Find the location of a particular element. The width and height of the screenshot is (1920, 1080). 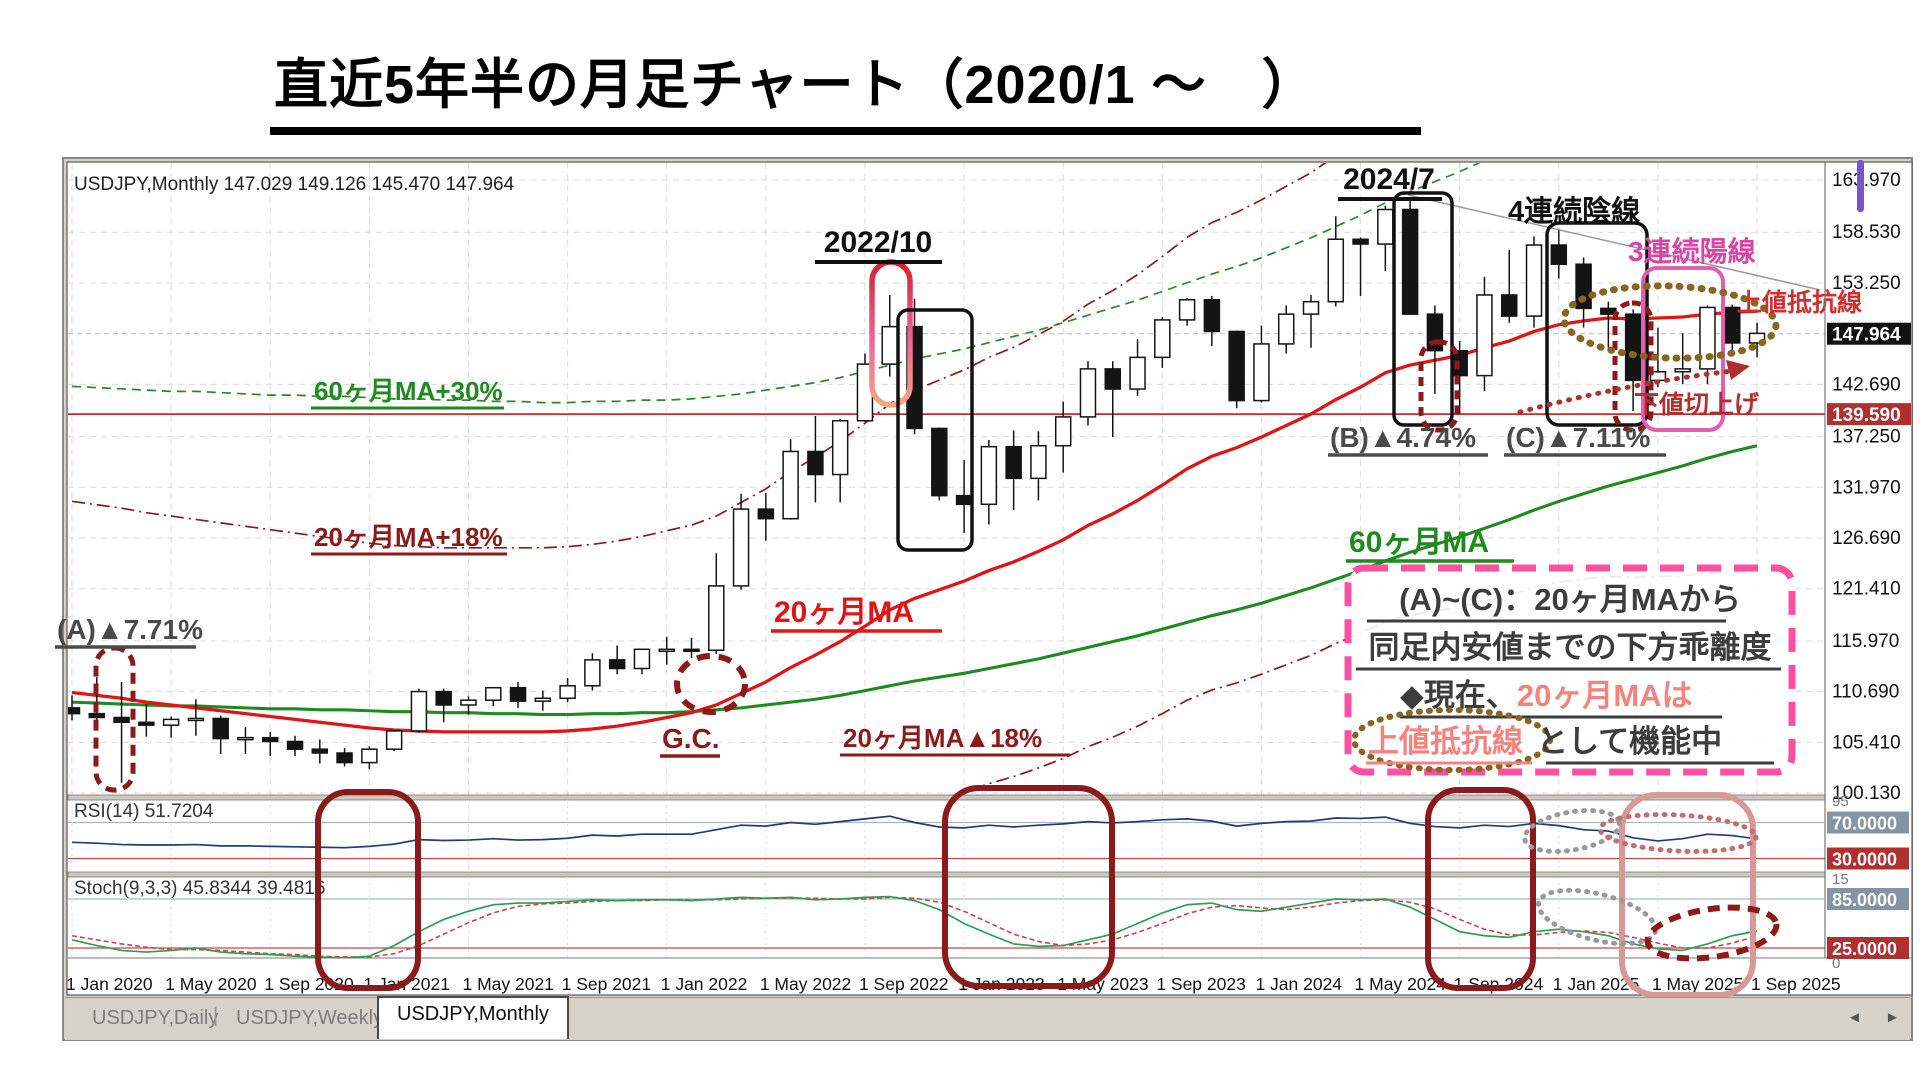

label-C: (C)▲7.11% is located at coordinates (1578, 437).